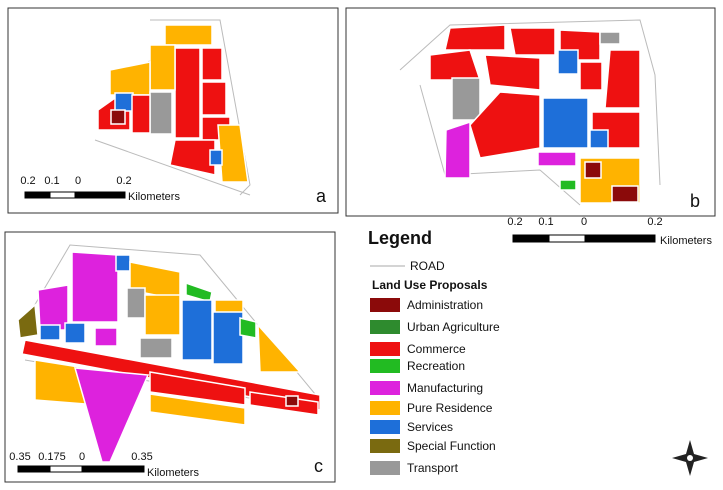  I want to click on legend-label: Transport, so click(433, 468).